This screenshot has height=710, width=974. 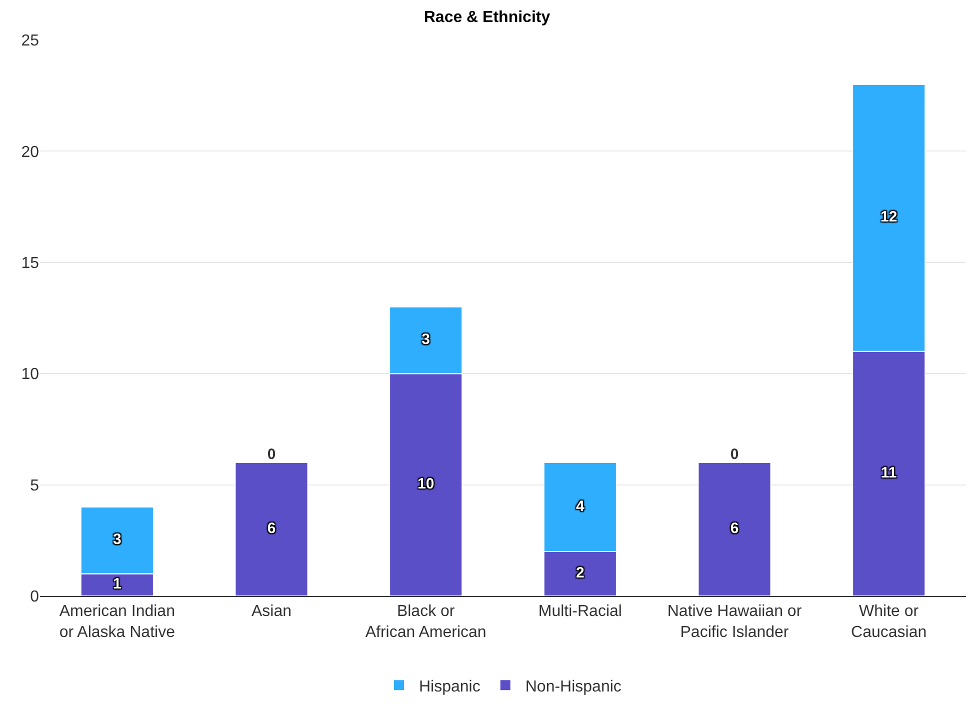 What do you see at coordinates (580, 506) in the screenshot?
I see `data-label: 4` at bounding box center [580, 506].